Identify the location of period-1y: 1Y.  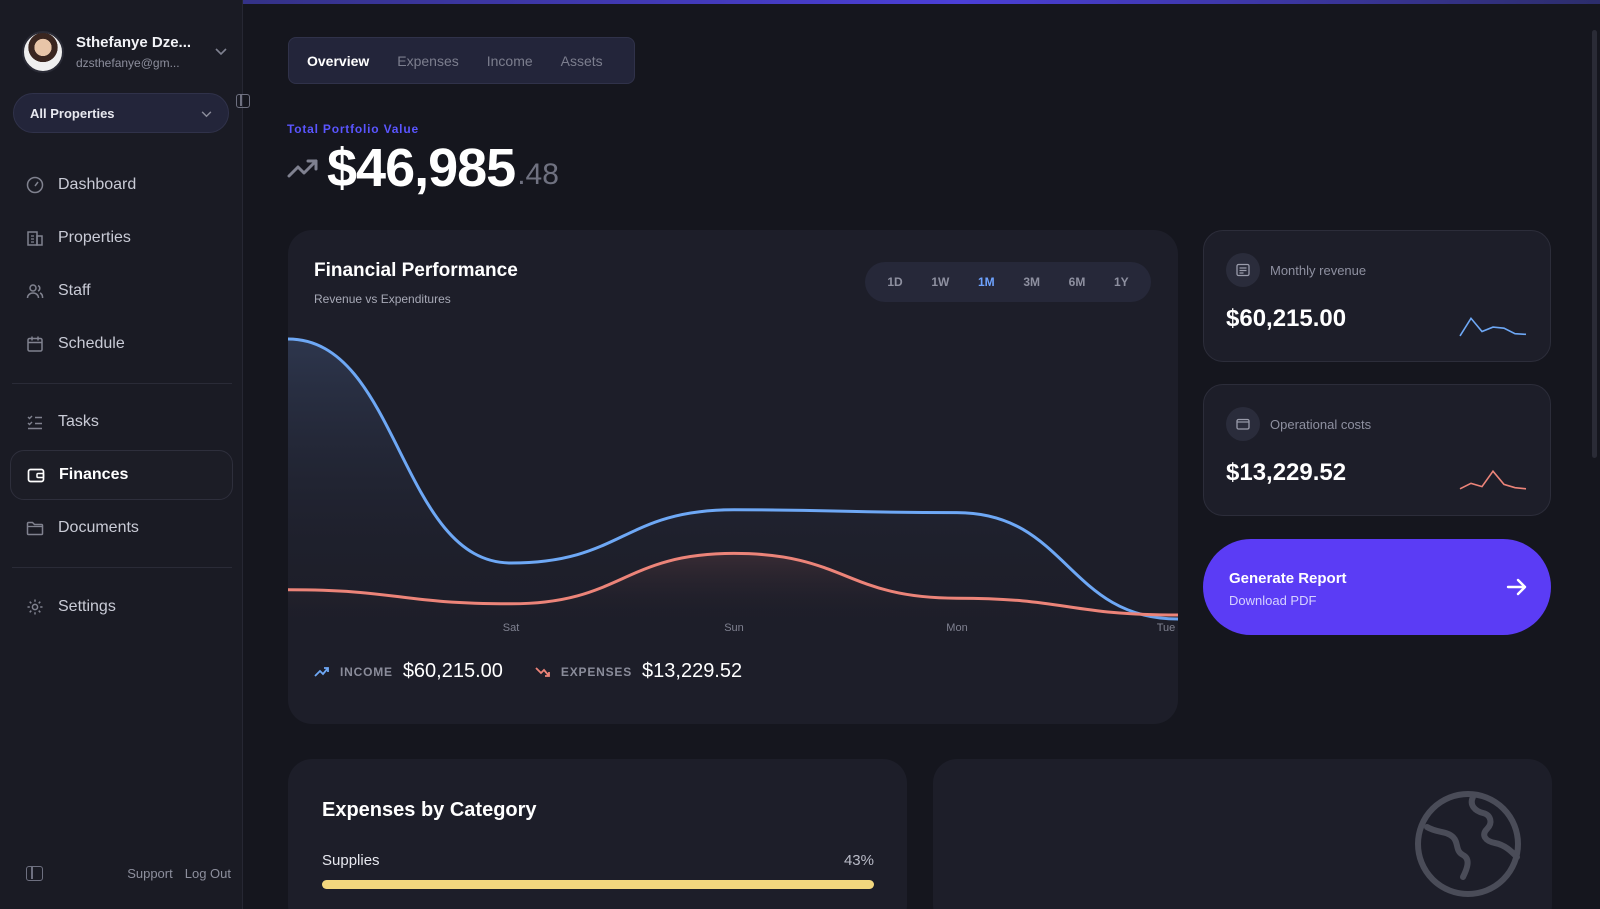
(1121, 282).